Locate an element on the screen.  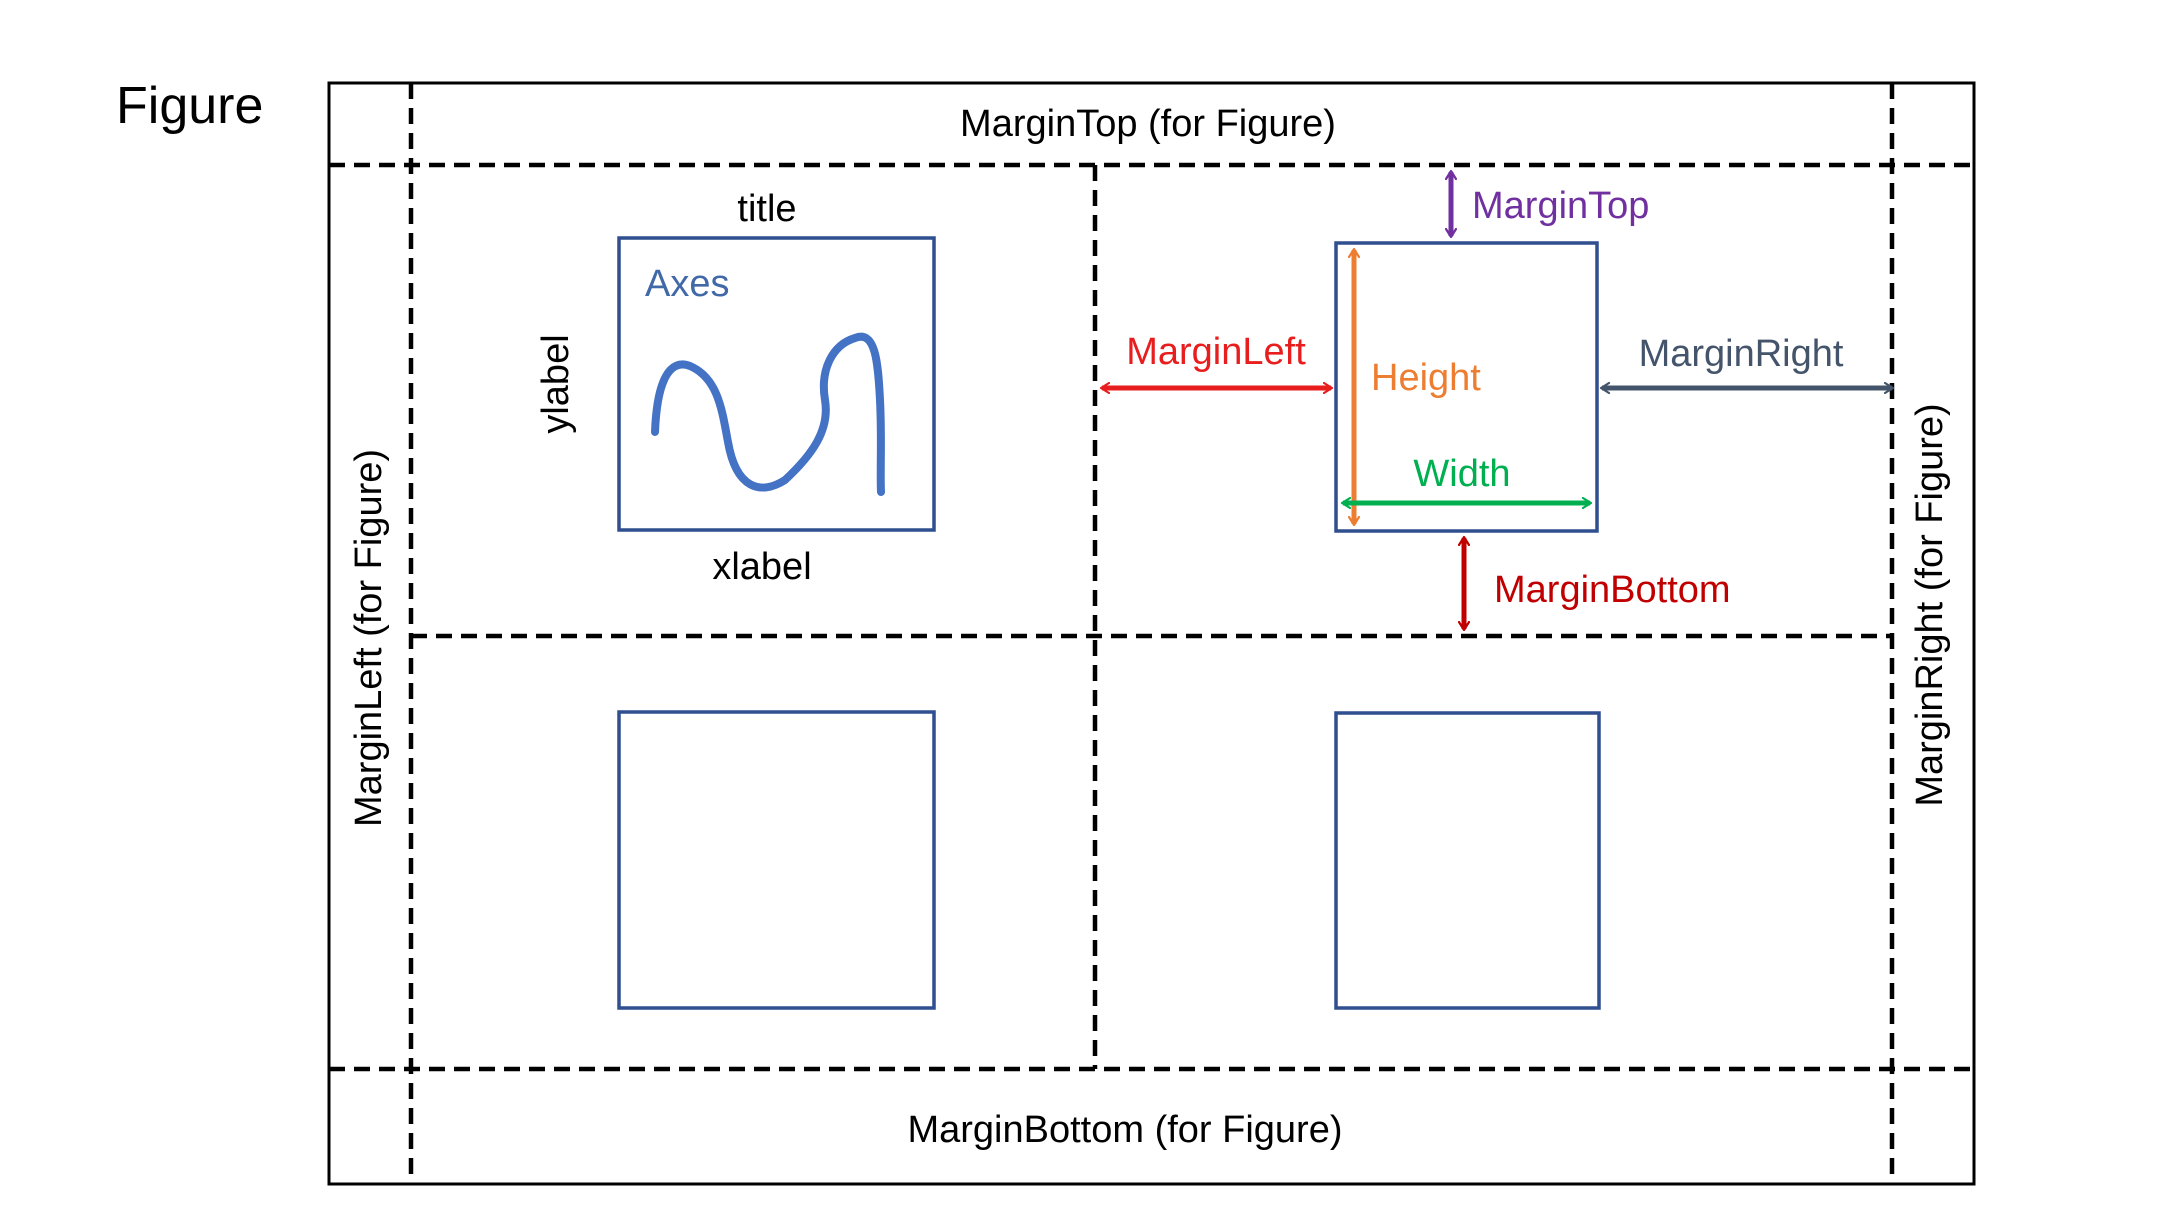
axes-xlabel: xlabel is located at coordinates (761, 567).